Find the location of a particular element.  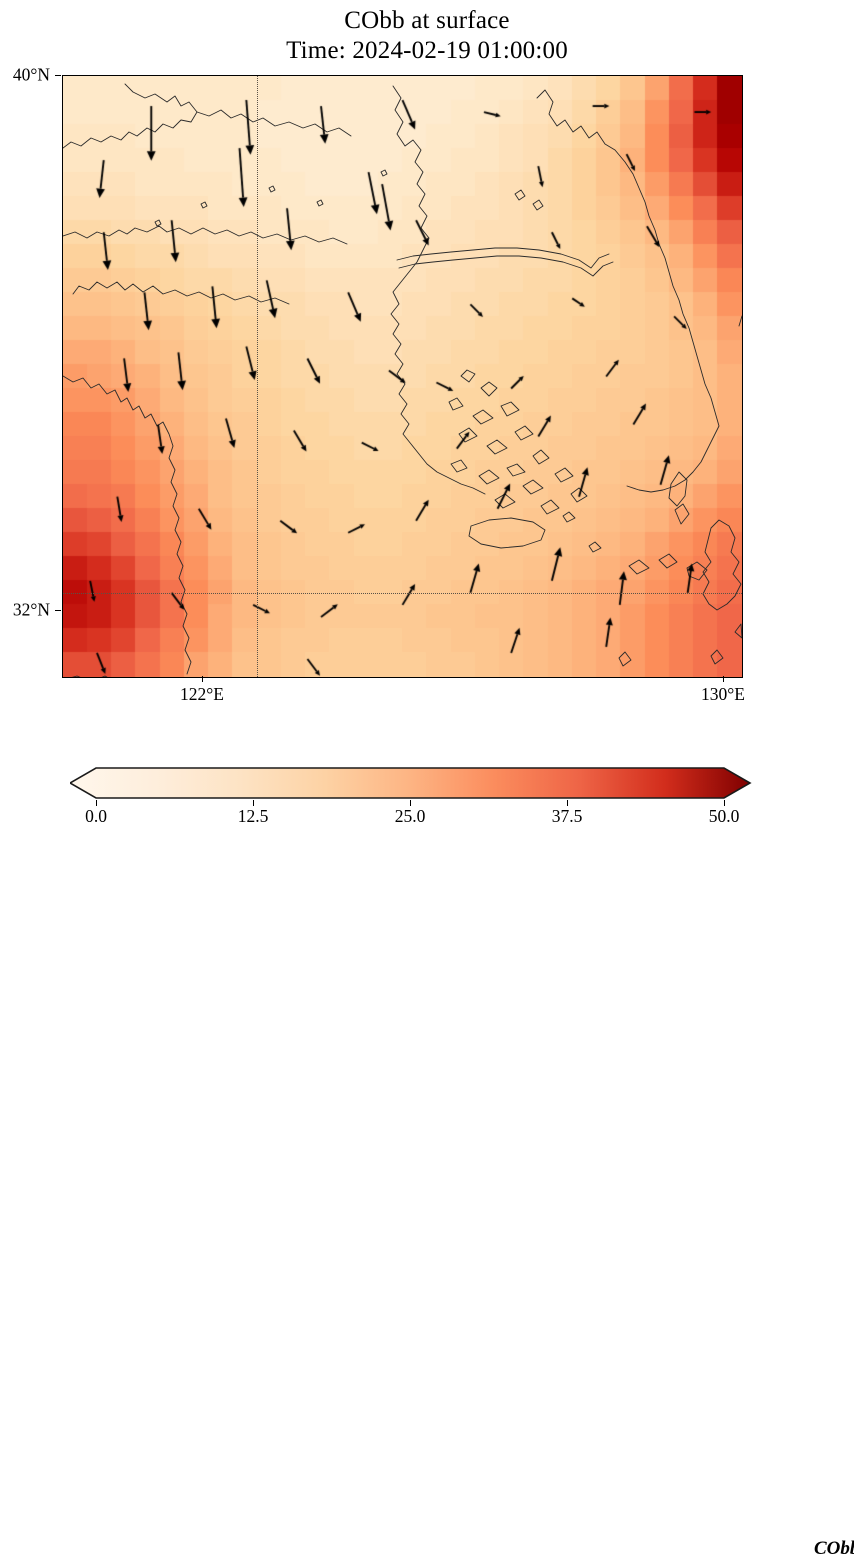

xtick-mark-130e is located at coordinates (724, 679).